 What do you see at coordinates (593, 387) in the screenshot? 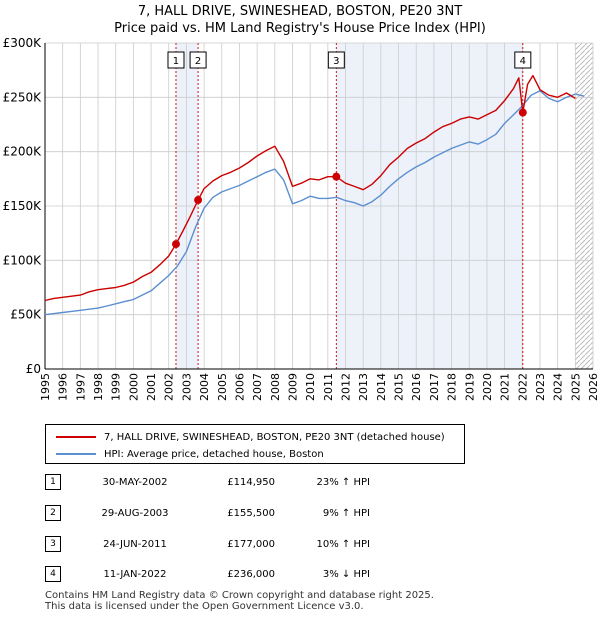
I see `x-tick-label: 2026` at bounding box center [593, 387].